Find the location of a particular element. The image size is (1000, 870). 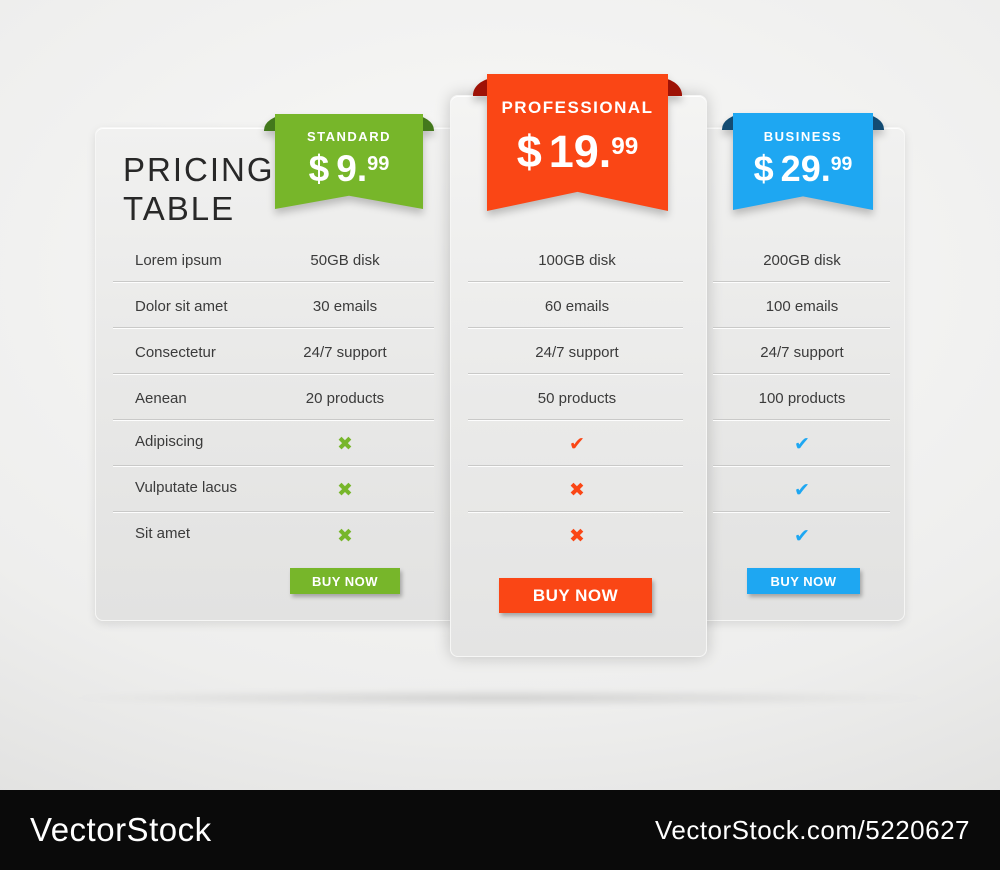

professional-value: 60 emails is located at coordinates (577, 306).